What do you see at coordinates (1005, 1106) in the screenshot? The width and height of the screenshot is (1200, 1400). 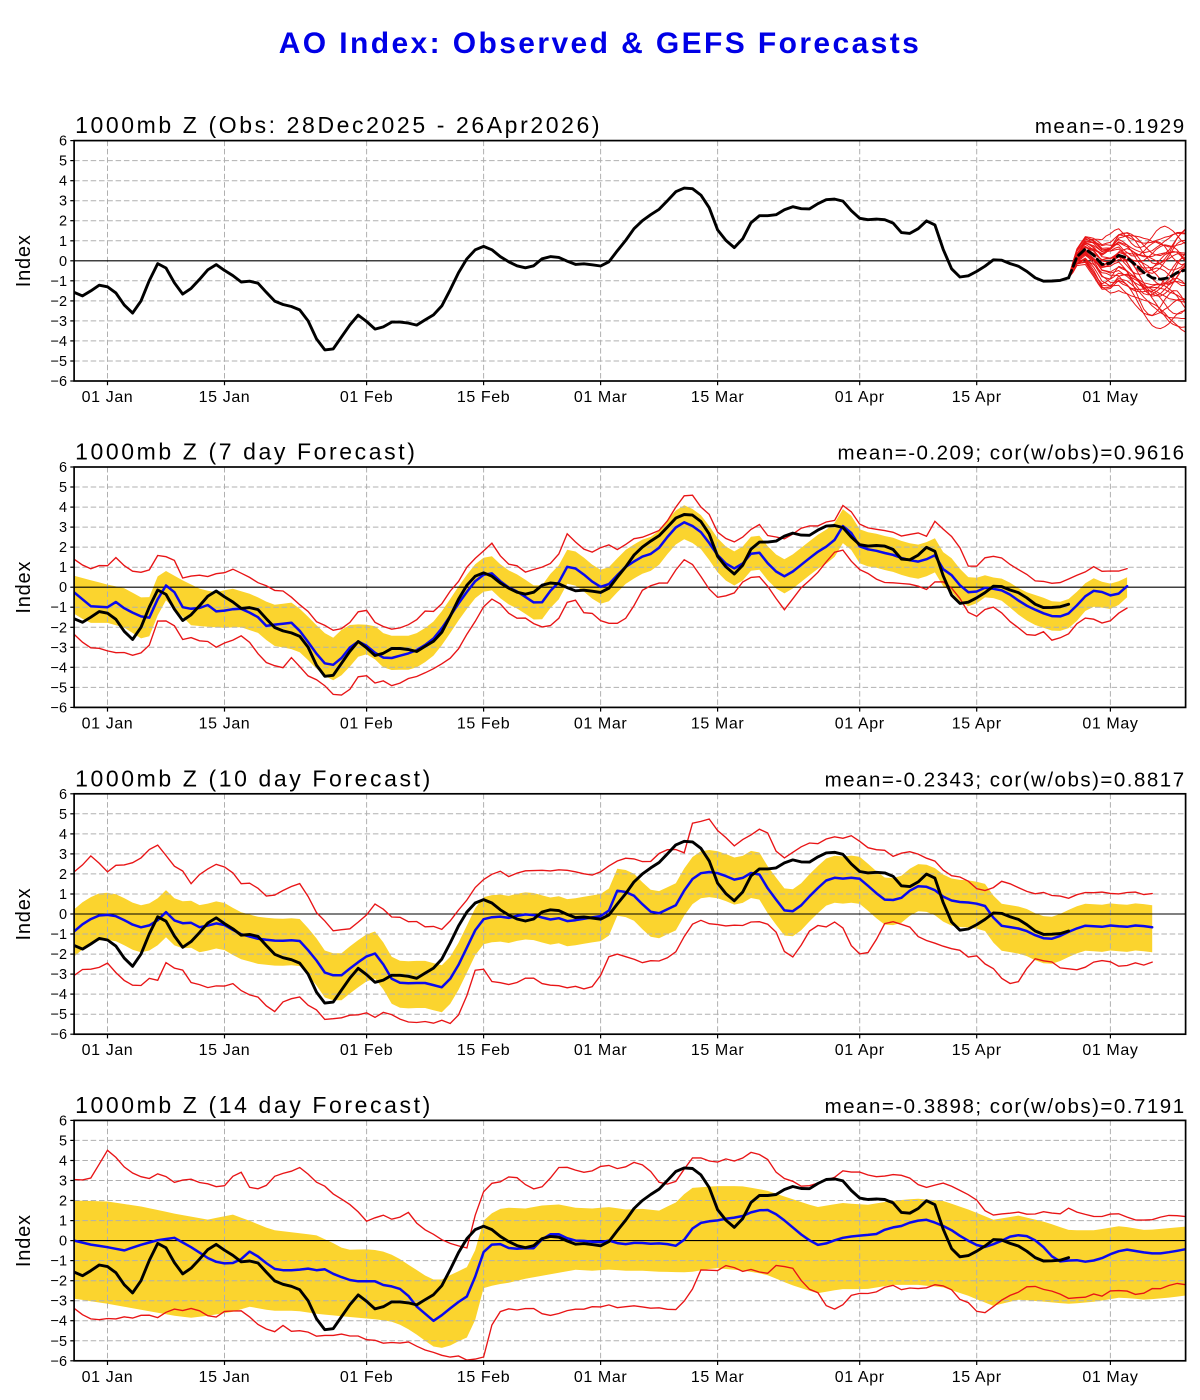 I see `svg-text:mean=-0.3898; cor(w/obs)=0.719: mean=-0.3898; cor(w/obs)=0.7191` at bounding box center [1005, 1106].